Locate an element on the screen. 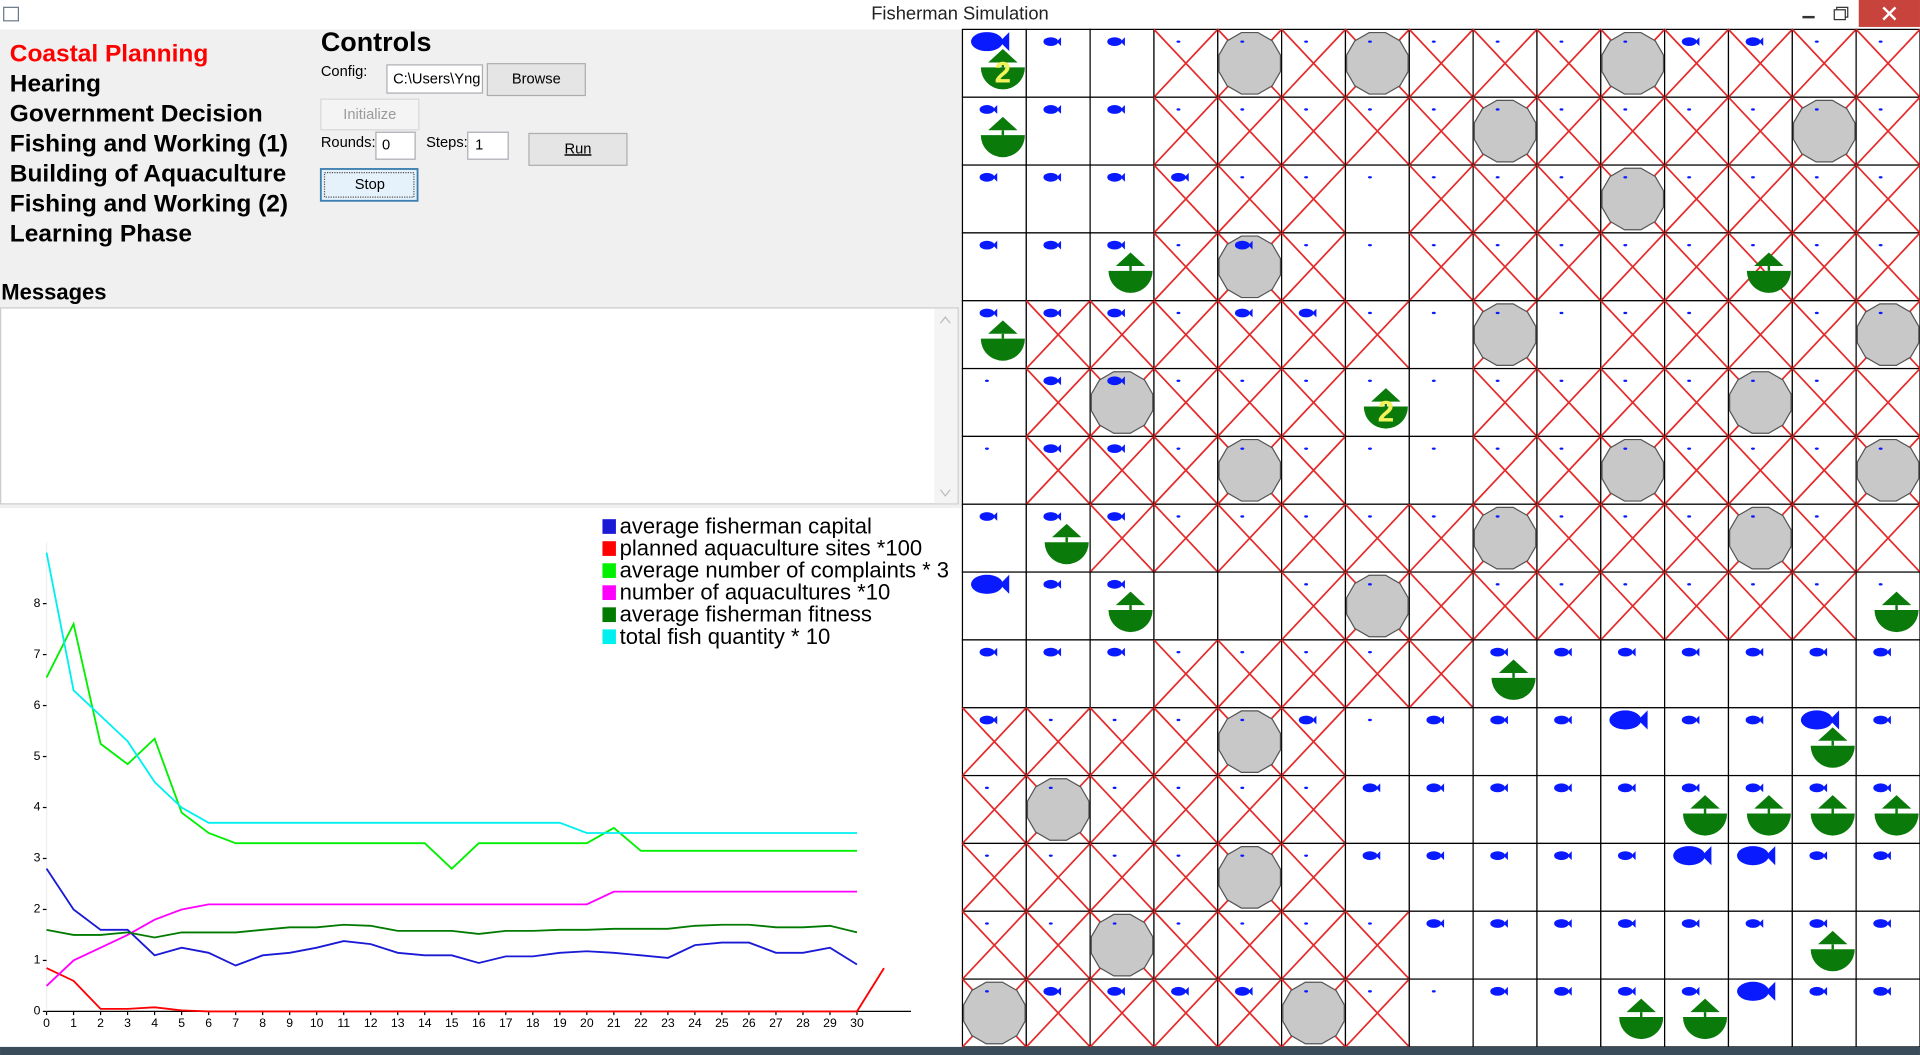 This screenshot has height=1055, width=1920. run-label: Run is located at coordinates (577, 149).